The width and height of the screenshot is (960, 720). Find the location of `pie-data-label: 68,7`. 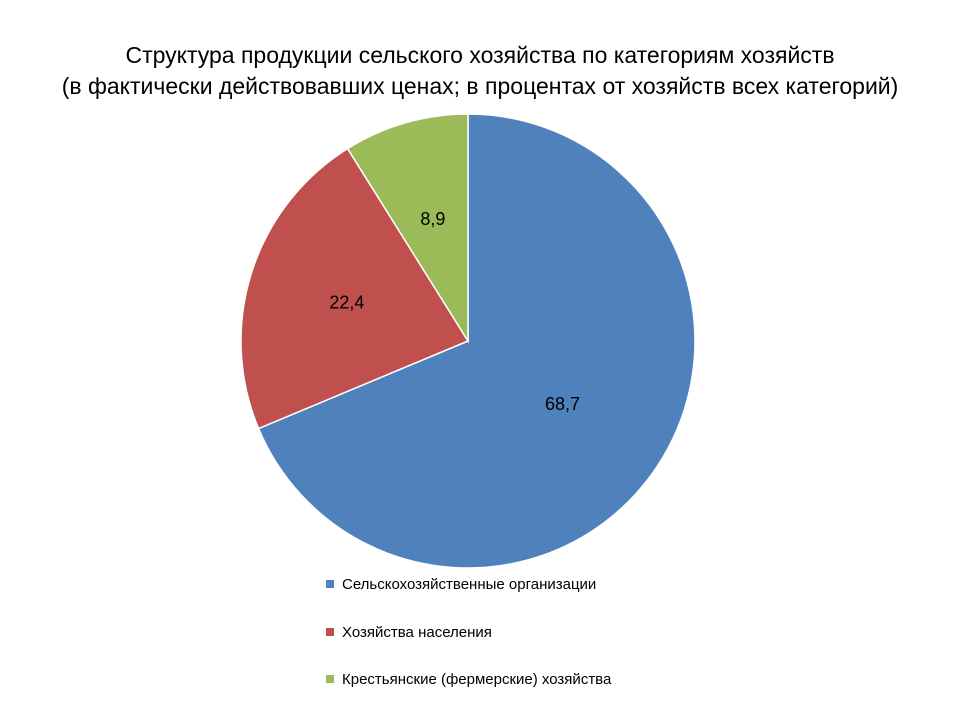

pie-data-label: 68,7 is located at coordinates (562, 404).